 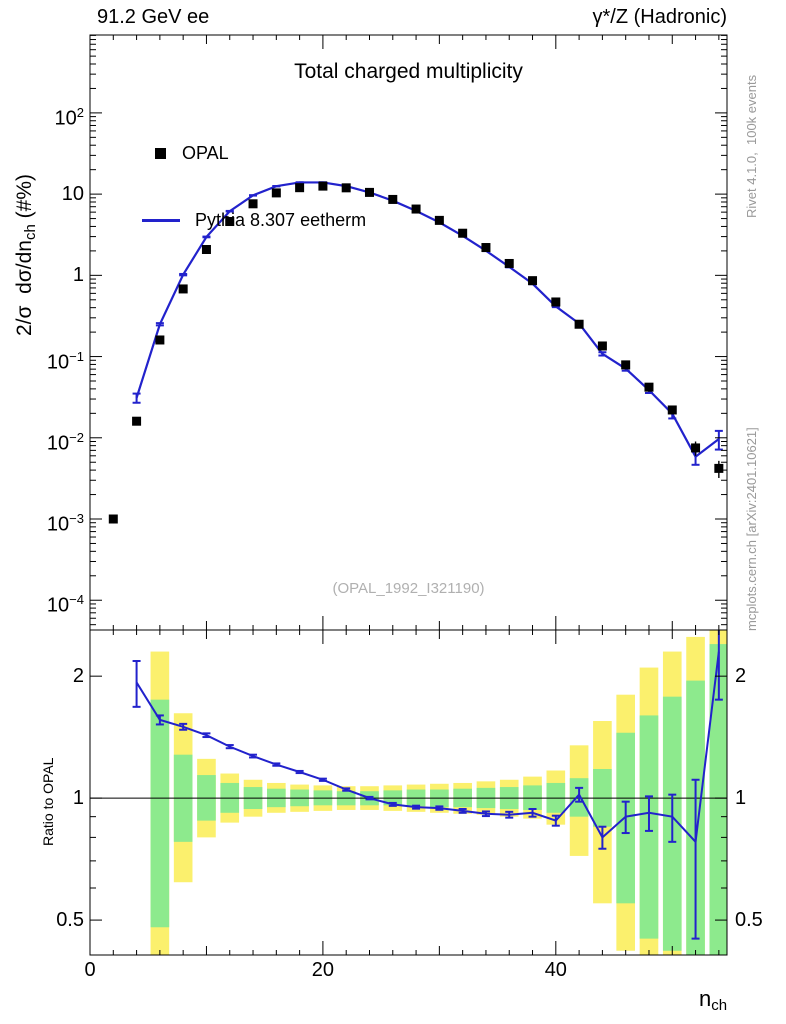 What do you see at coordinates (78, 798) in the screenshot?
I see `ratio-y-tick-label: 1` at bounding box center [78, 798].